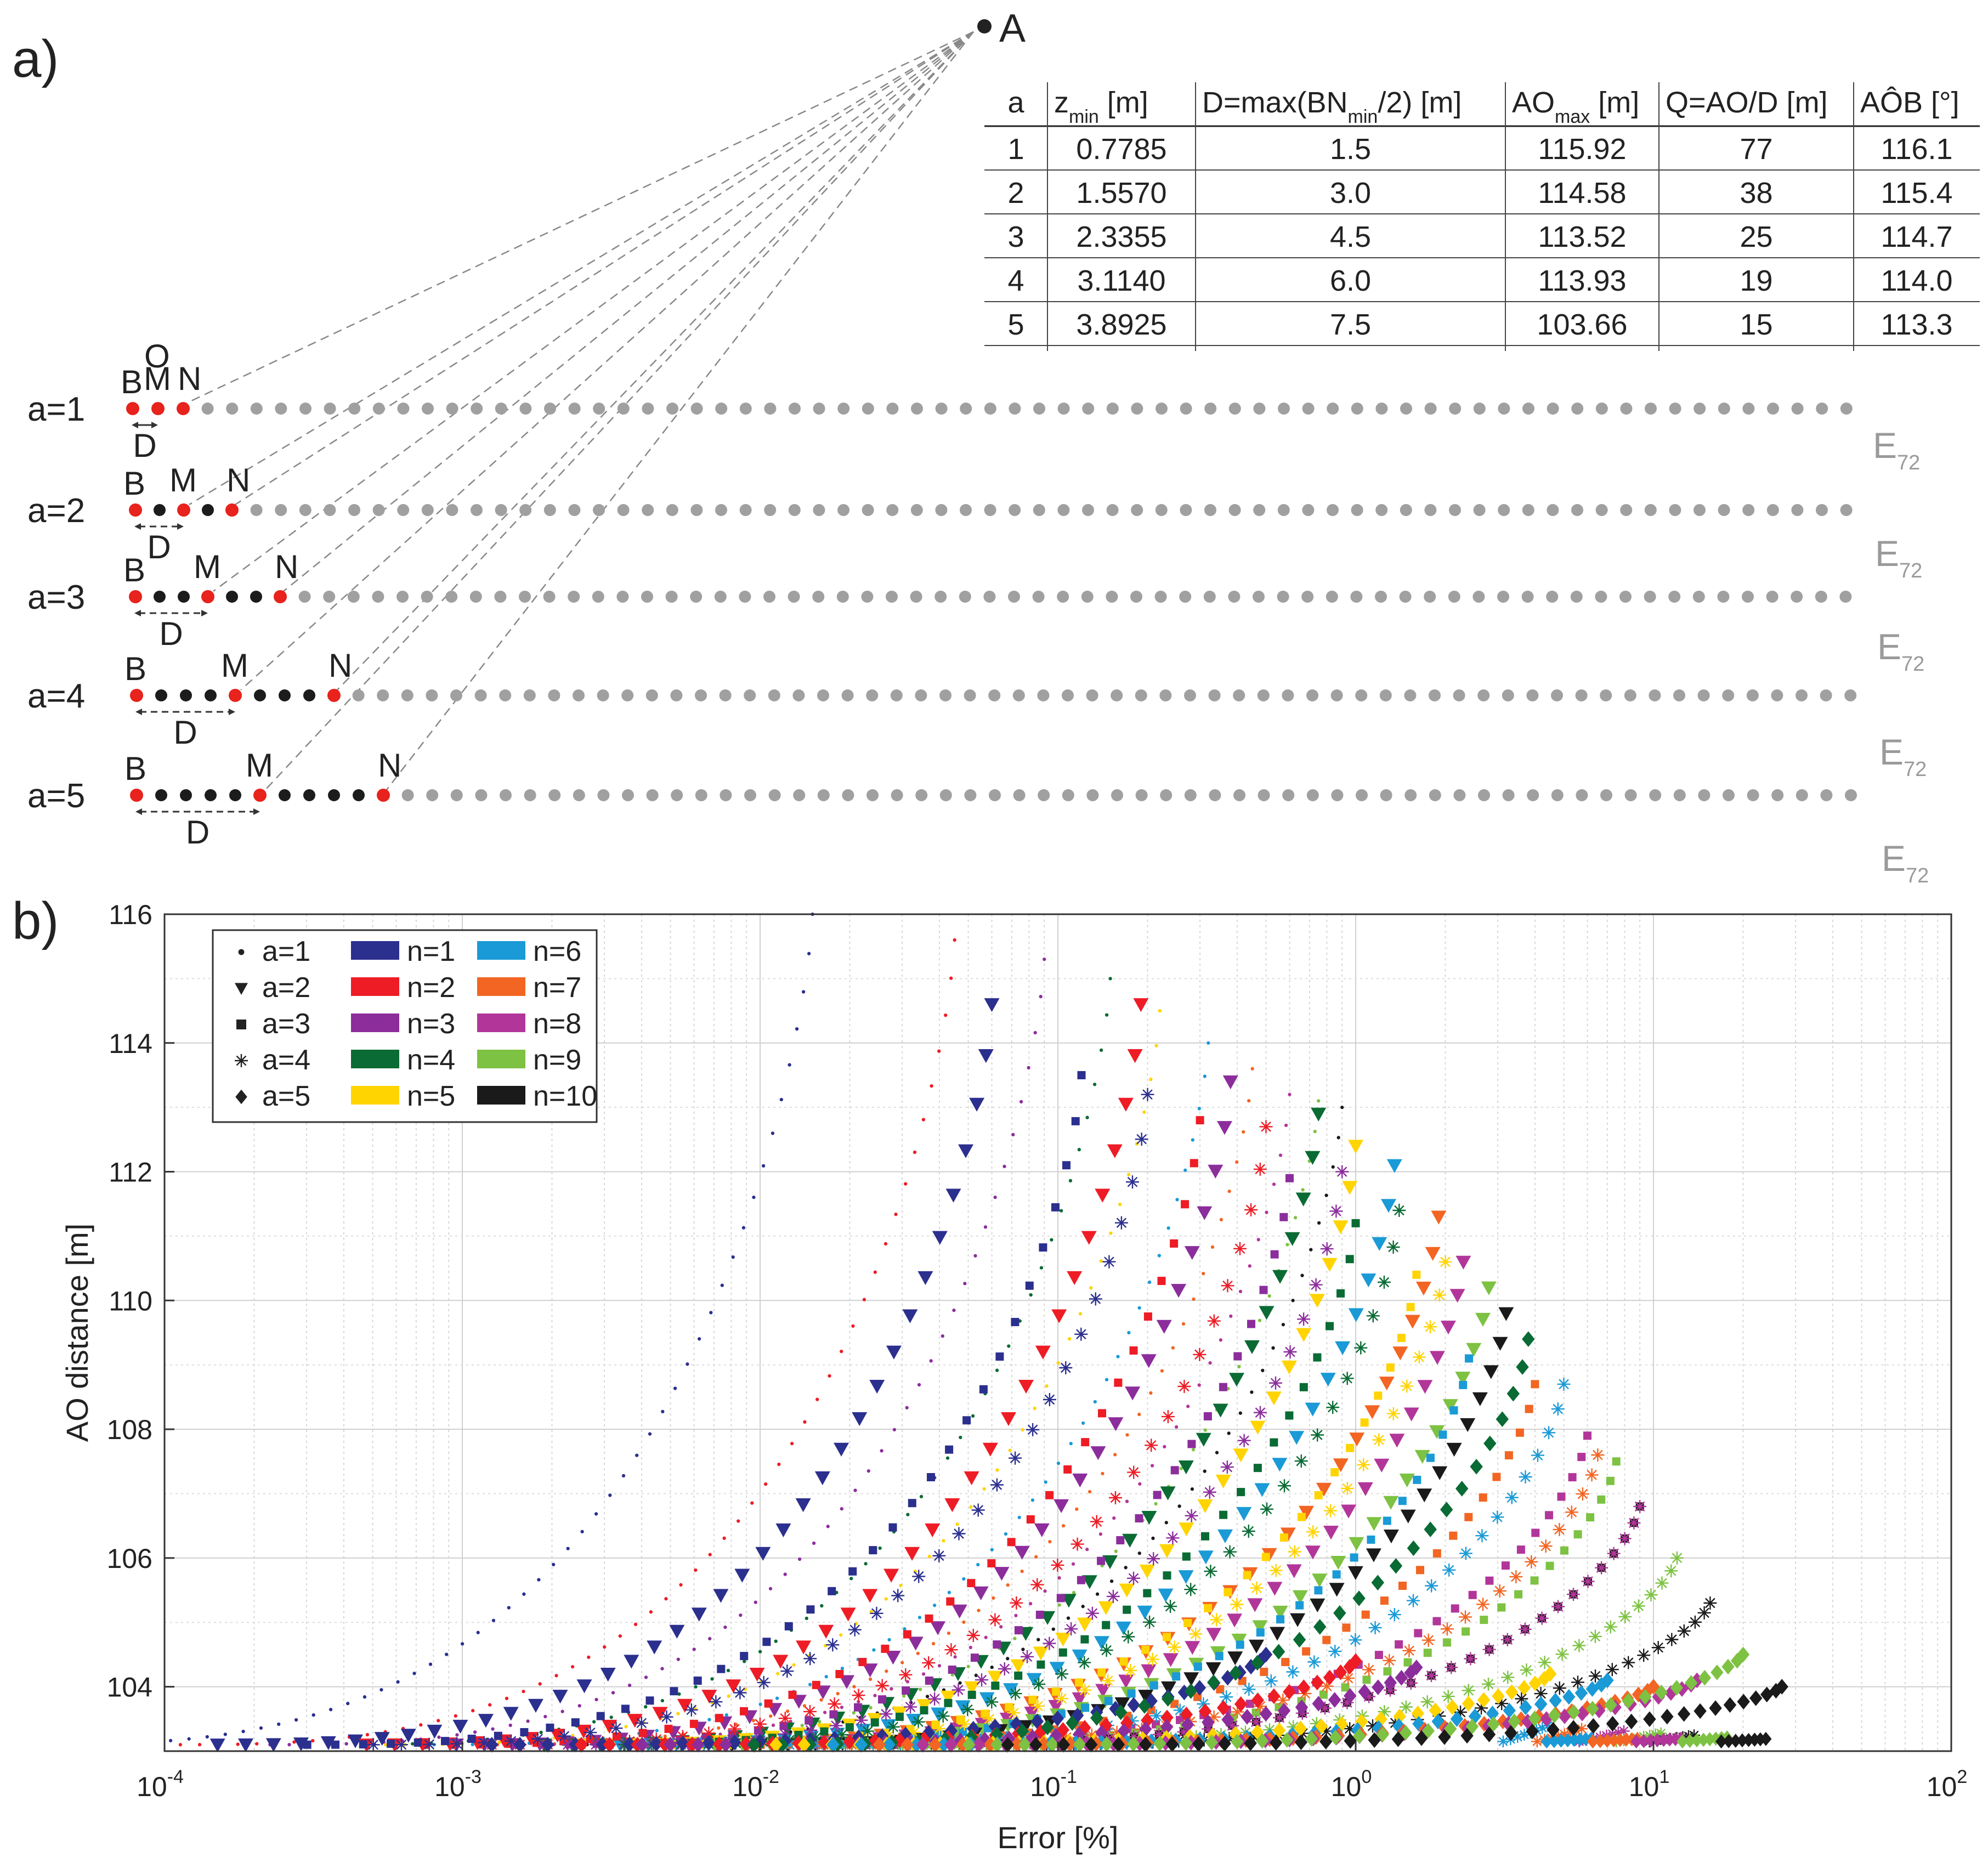 This screenshot has height=1863, width=1988. Describe the element at coordinates (241, 1060) in the screenshot. I see `legend-marker` at that location.